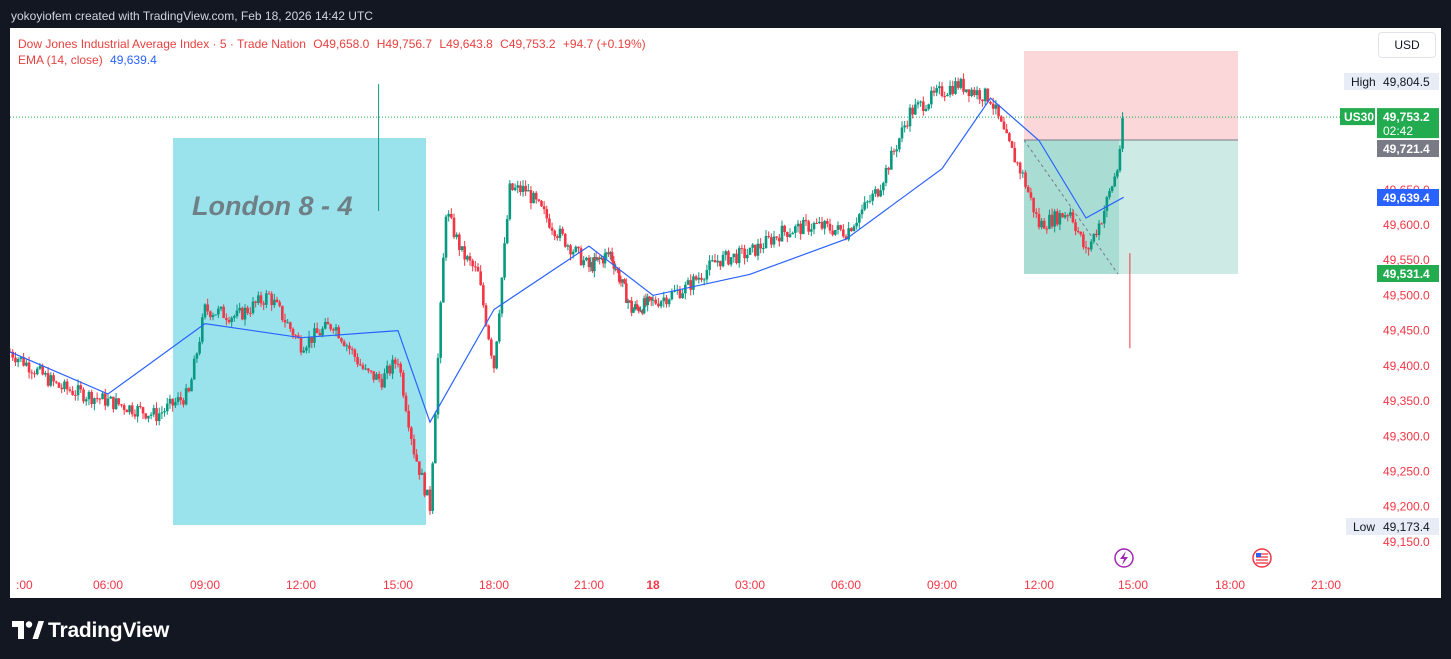  What do you see at coordinates (301, 585) in the screenshot?
I see `x-axis-tick-label: 12:00` at bounding box center [301, 585].